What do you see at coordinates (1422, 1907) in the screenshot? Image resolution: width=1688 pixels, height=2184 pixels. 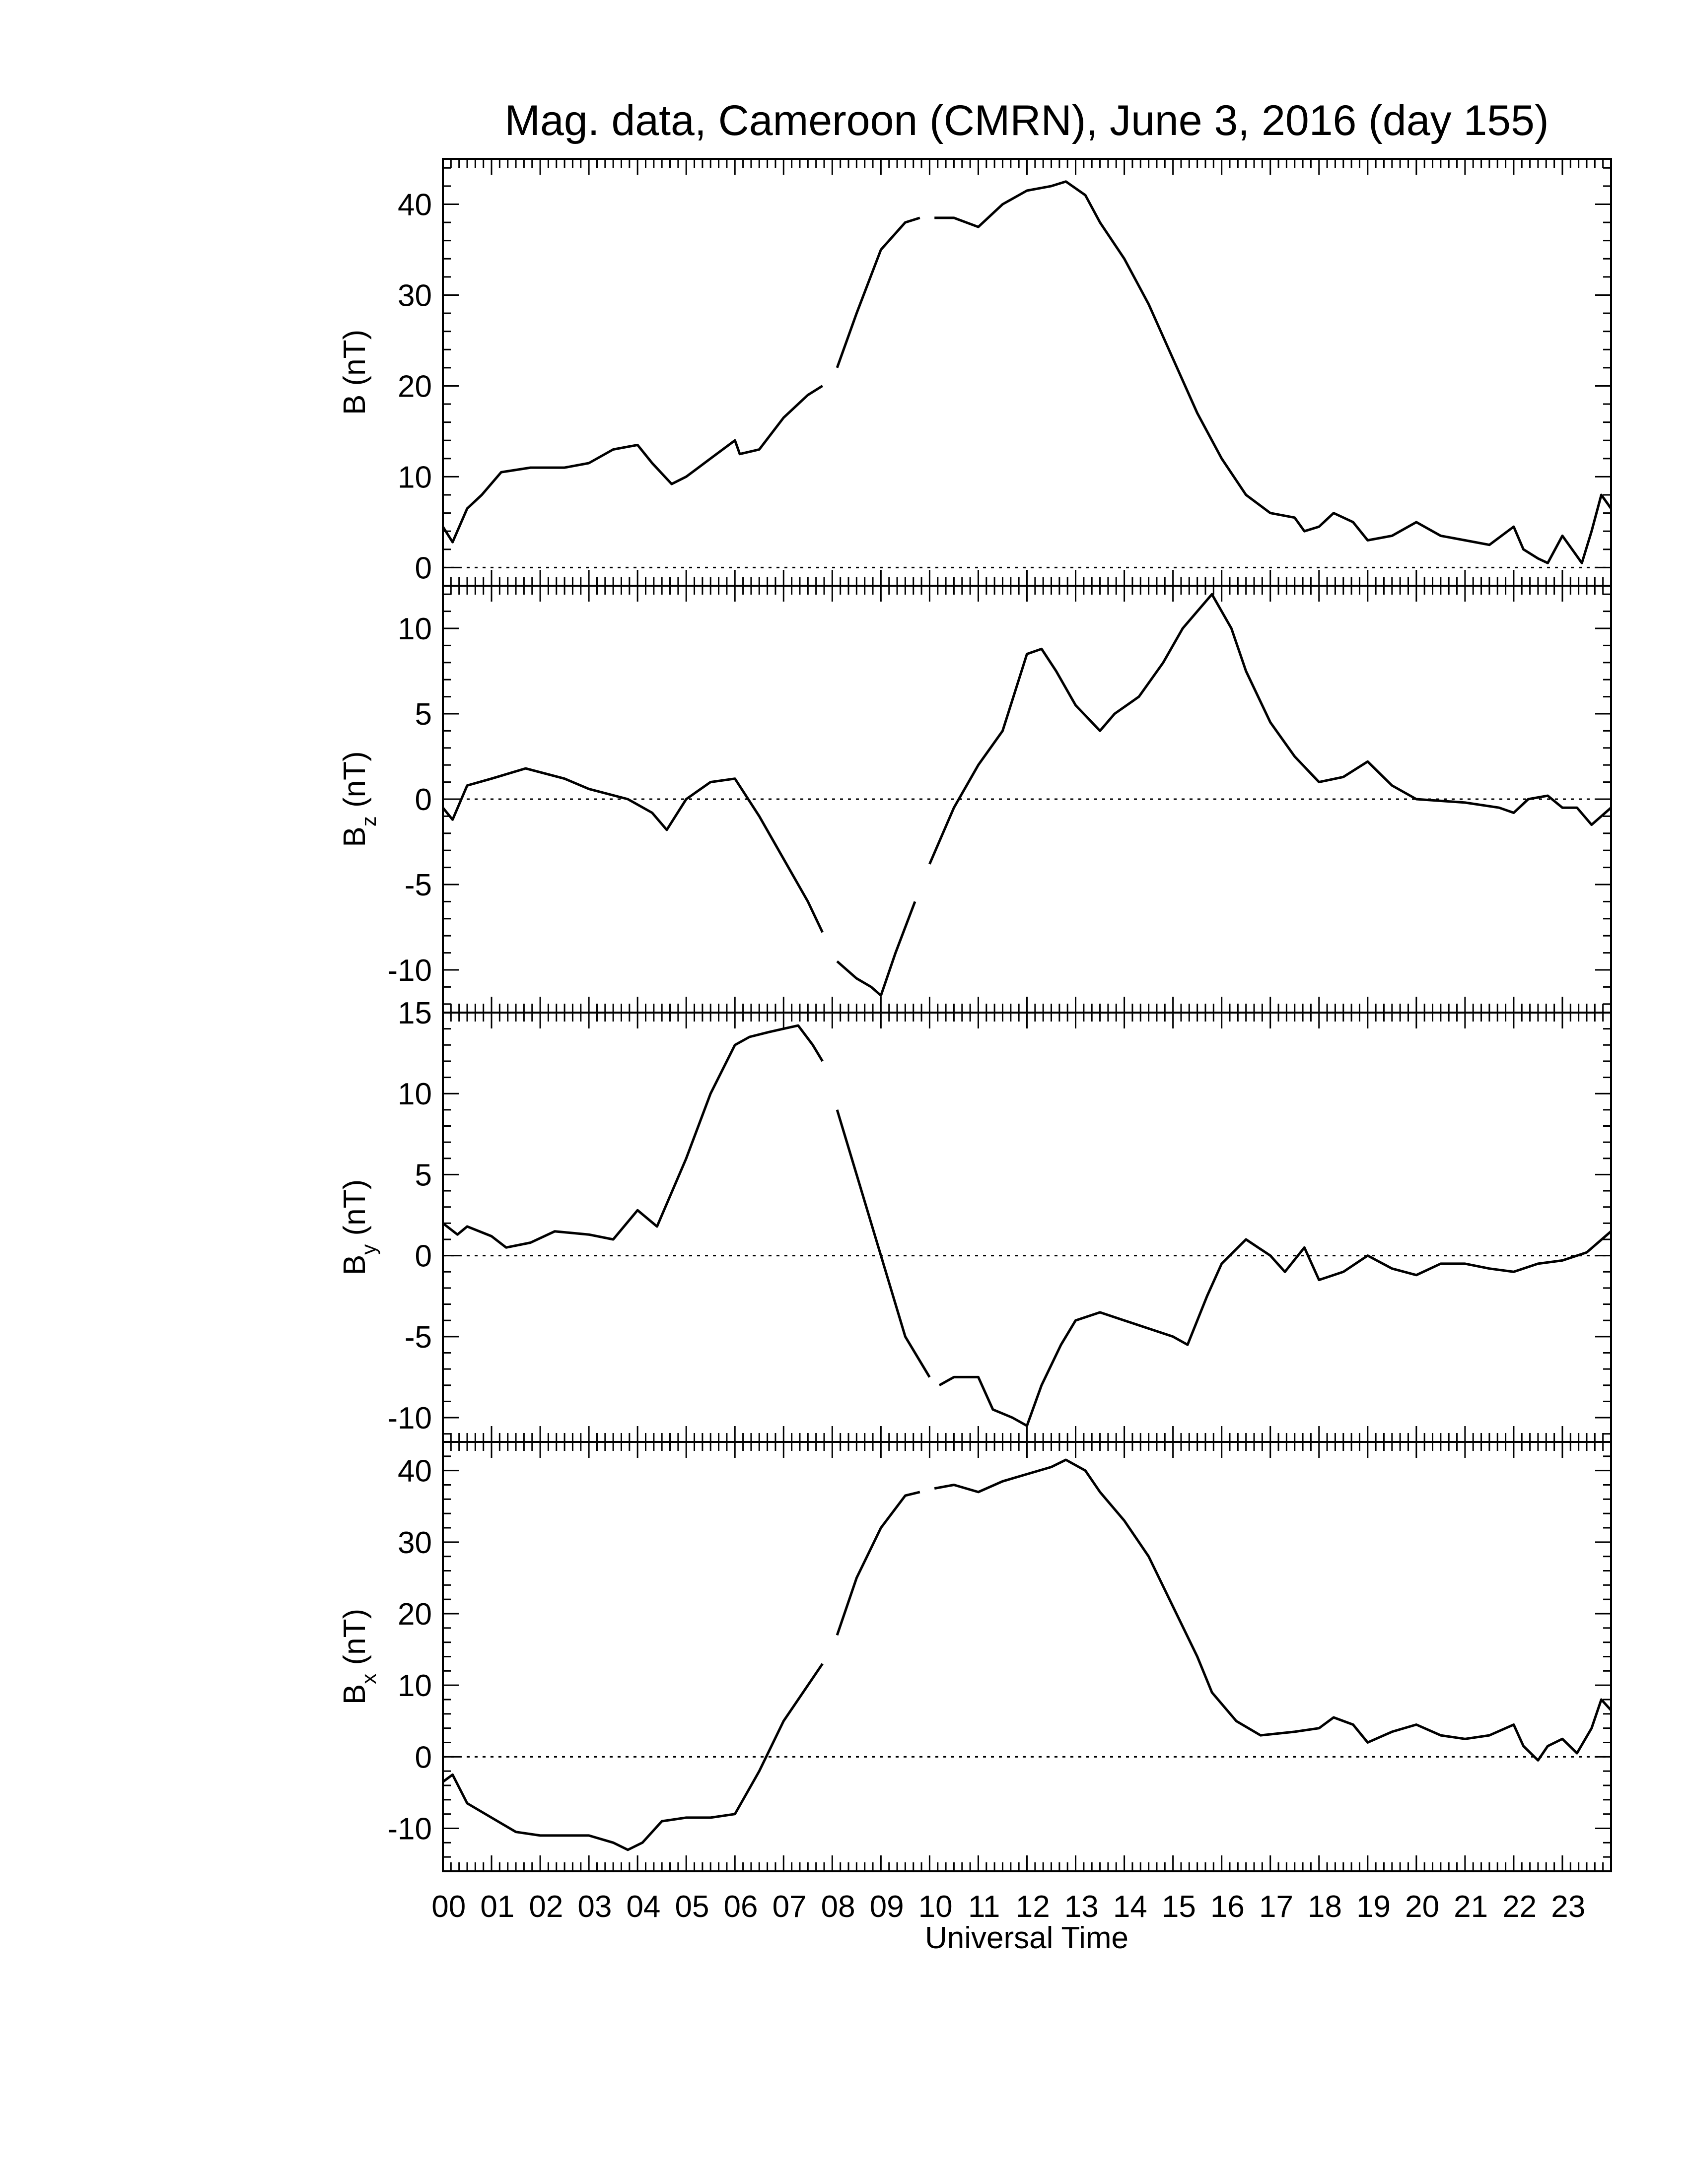 I see `x-tick-label: 20` at bounding box center [1422, 1907].